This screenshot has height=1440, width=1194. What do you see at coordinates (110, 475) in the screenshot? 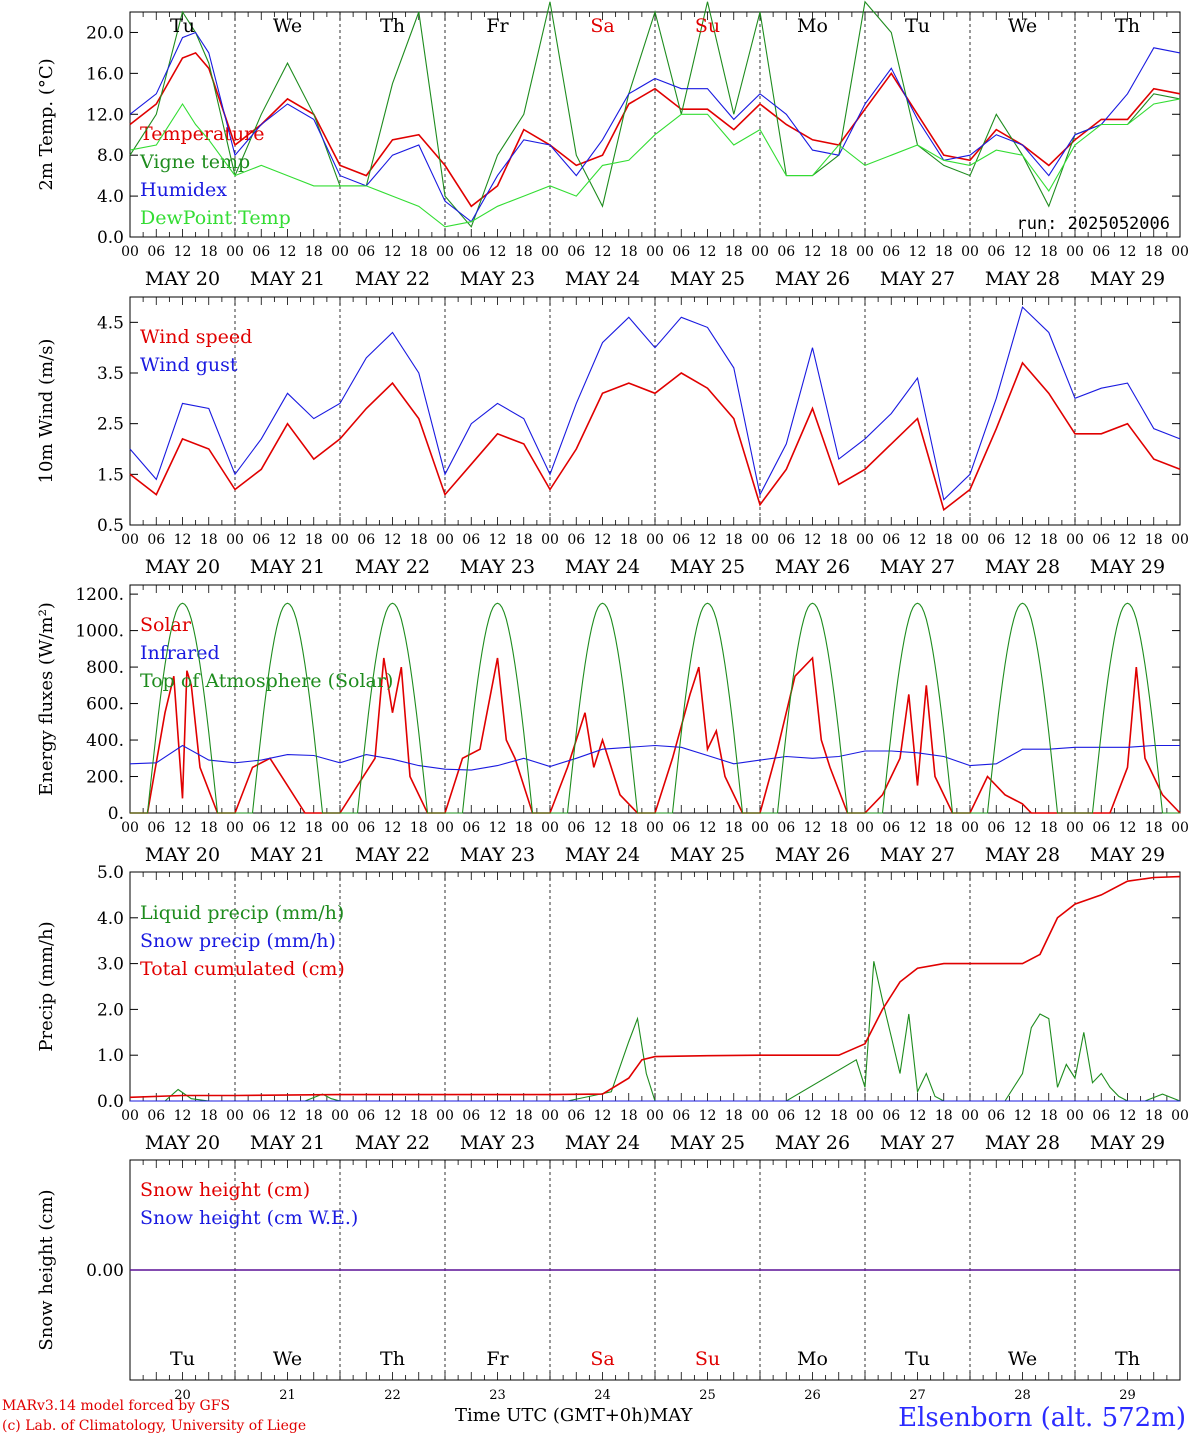
I see `y-tick-label: 1.5` at bounding box center [110, 475].